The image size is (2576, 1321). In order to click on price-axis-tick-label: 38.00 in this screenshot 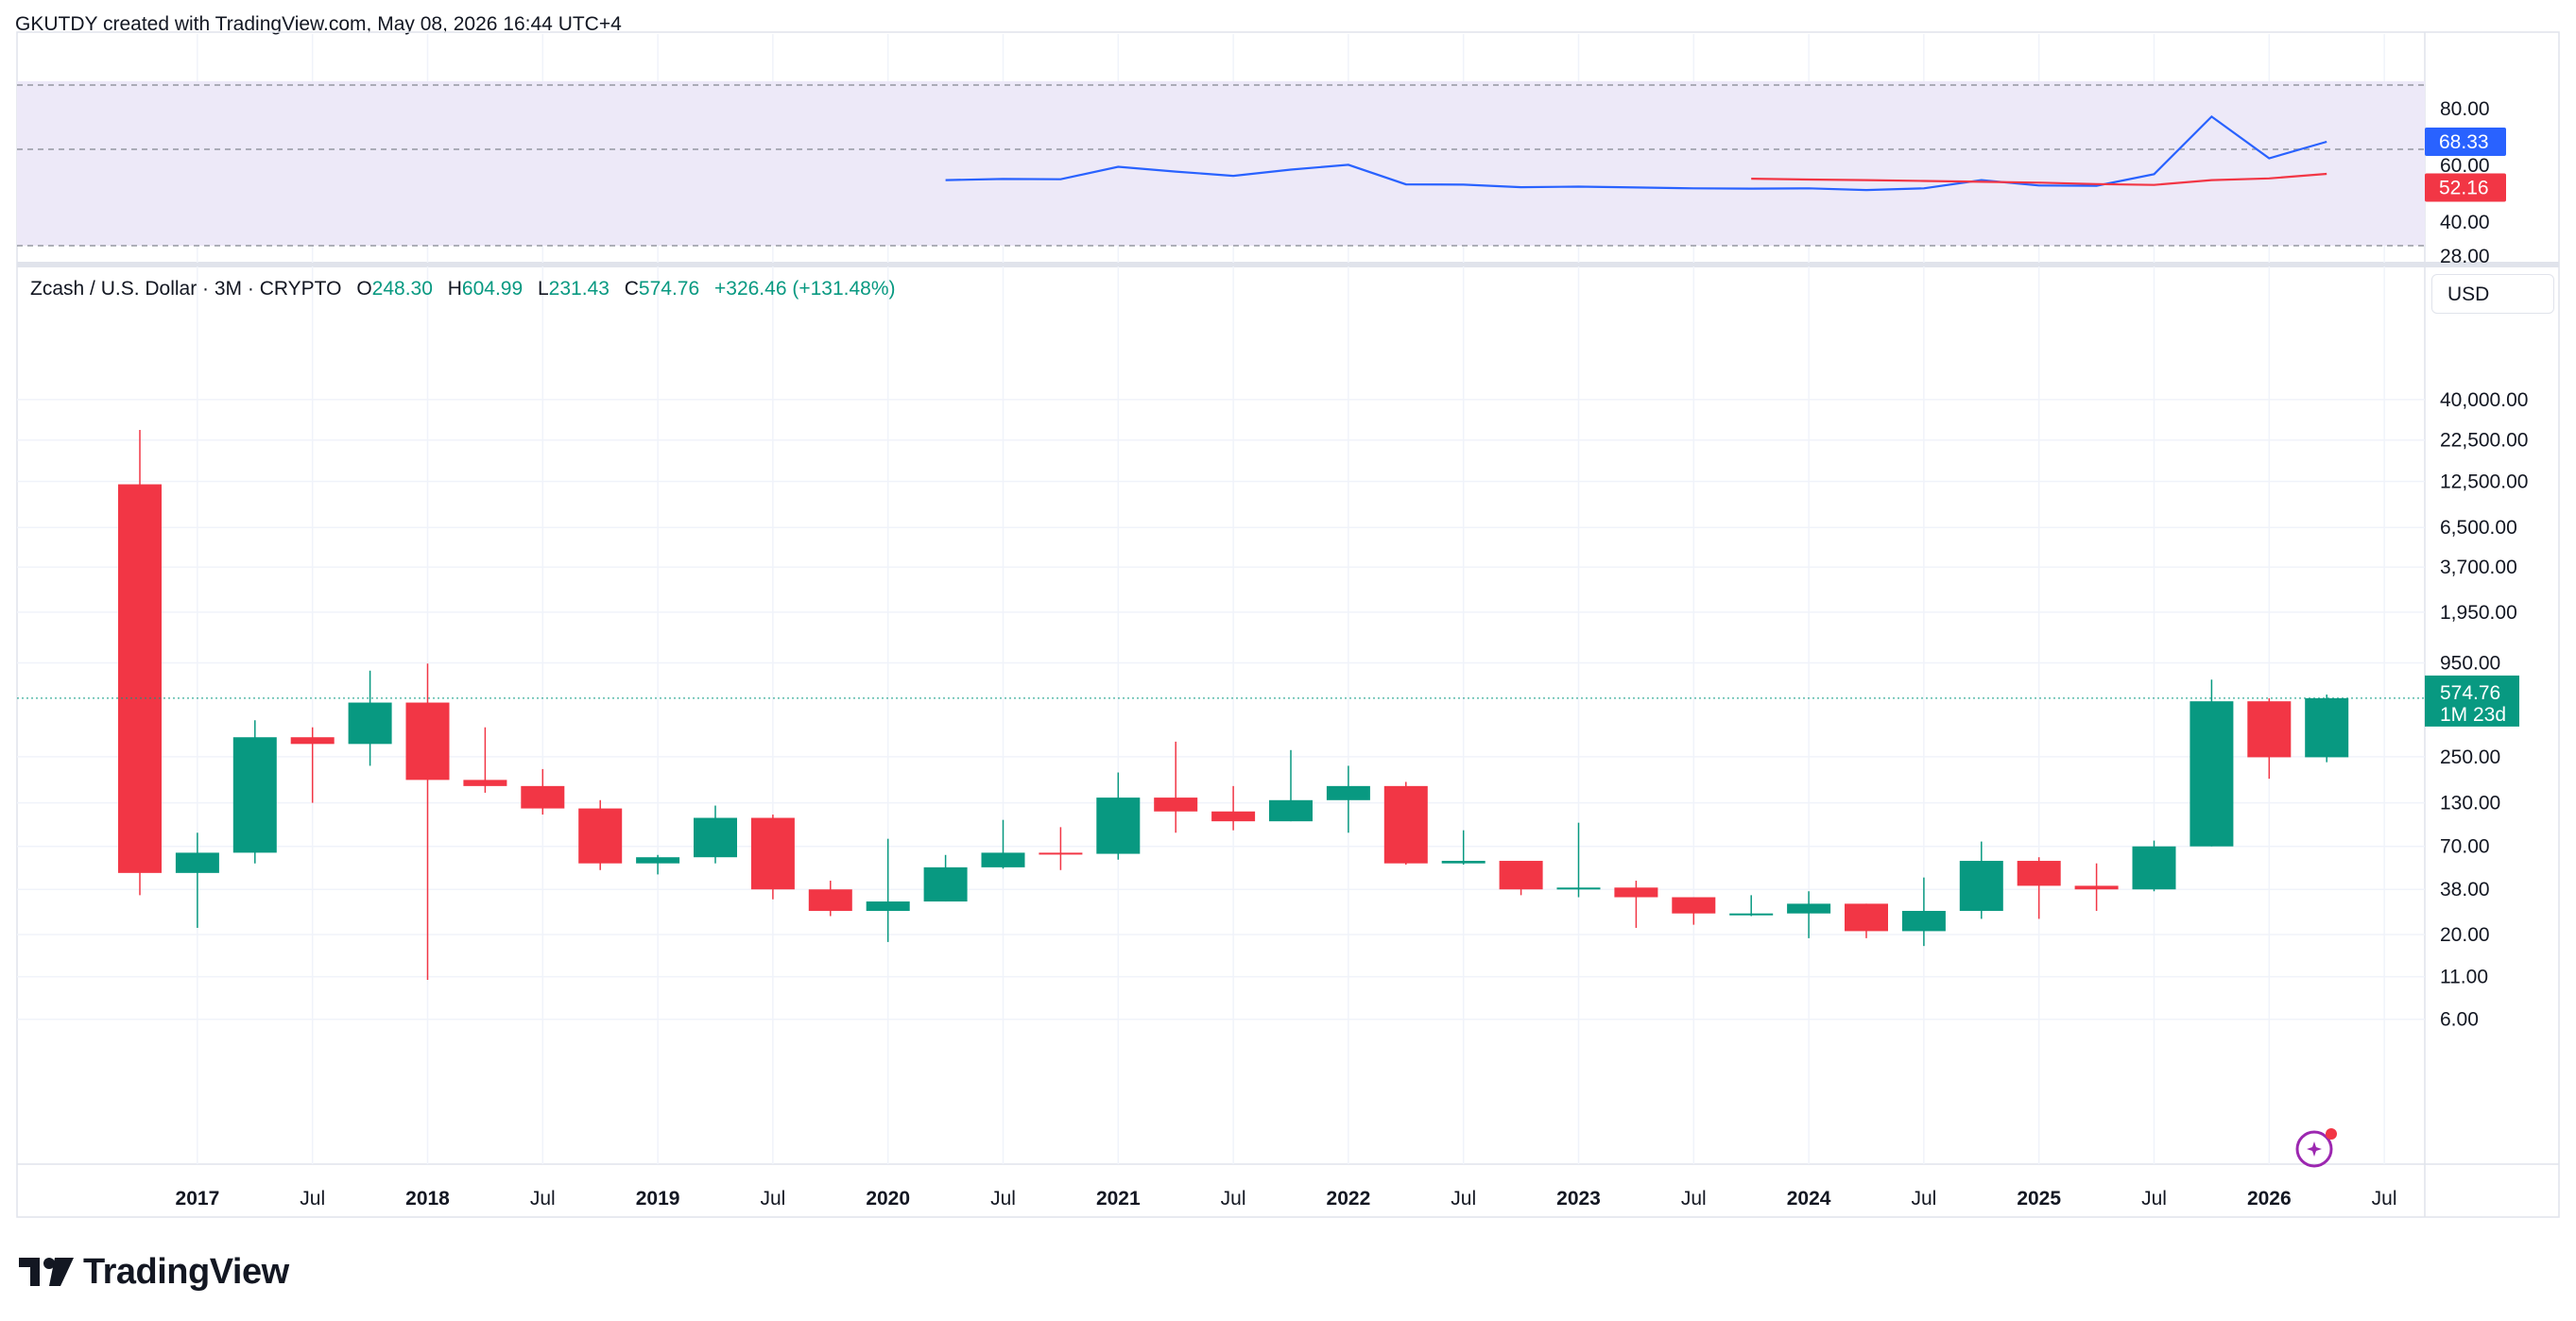, I will do `click(2465, 890)`.